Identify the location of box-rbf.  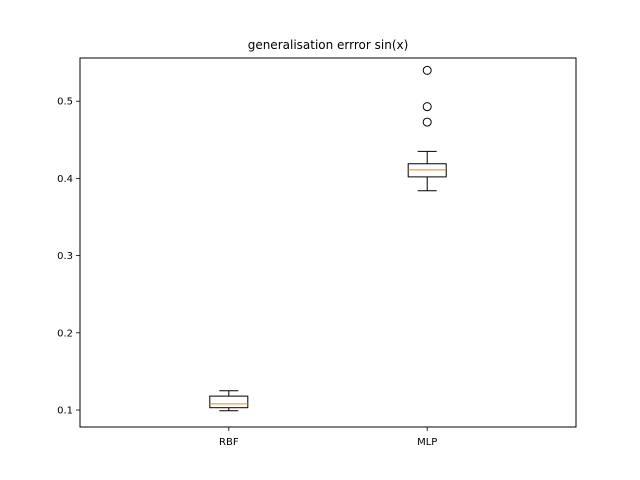
(229, 402).